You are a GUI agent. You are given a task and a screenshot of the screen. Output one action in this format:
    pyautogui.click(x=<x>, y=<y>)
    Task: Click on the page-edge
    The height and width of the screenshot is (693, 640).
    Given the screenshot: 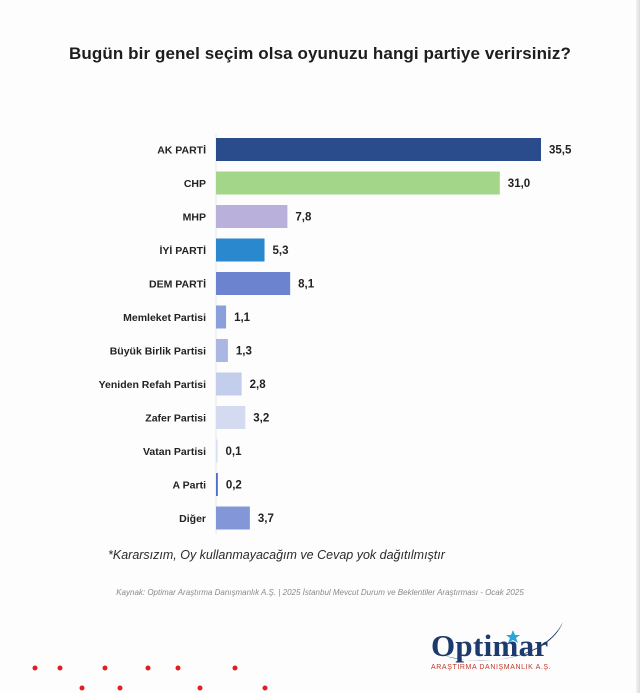 What is the action you would take?
    pyautogui.click(x=638, y=346)
    